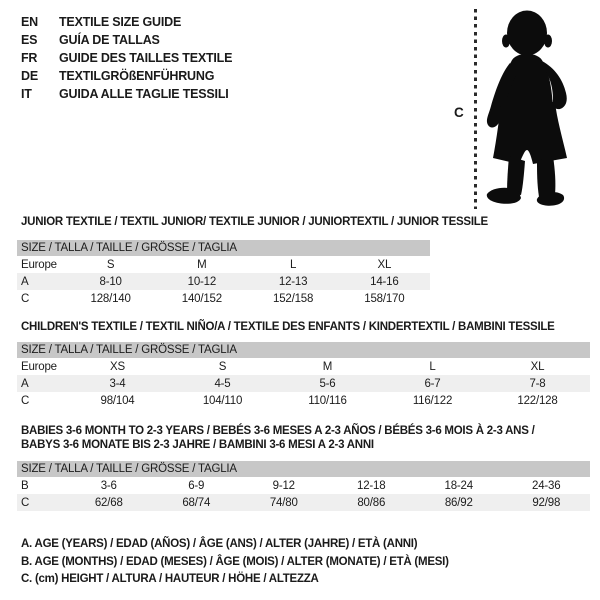 The image size is (600, 600). What do you see at coordinates (146, 58) in the screenshot?
I see `language-title: GUIDE DES TAILLES TEXTILE` at bounding box center [146, 58].